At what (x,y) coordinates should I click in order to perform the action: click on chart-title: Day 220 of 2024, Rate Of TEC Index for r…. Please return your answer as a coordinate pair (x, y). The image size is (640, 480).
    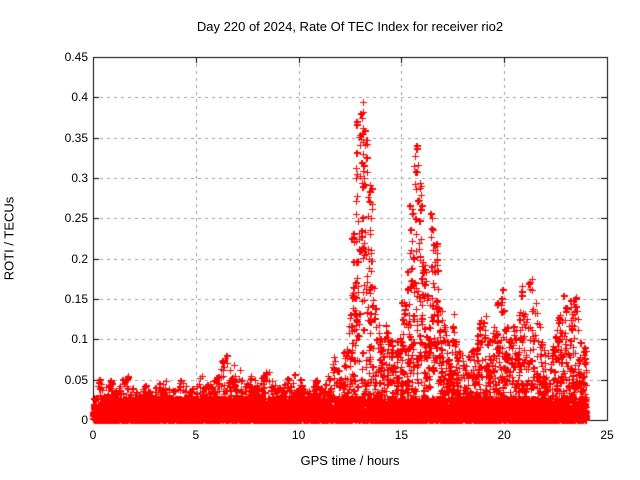
    Looking at the image, I should click on (350, 26).